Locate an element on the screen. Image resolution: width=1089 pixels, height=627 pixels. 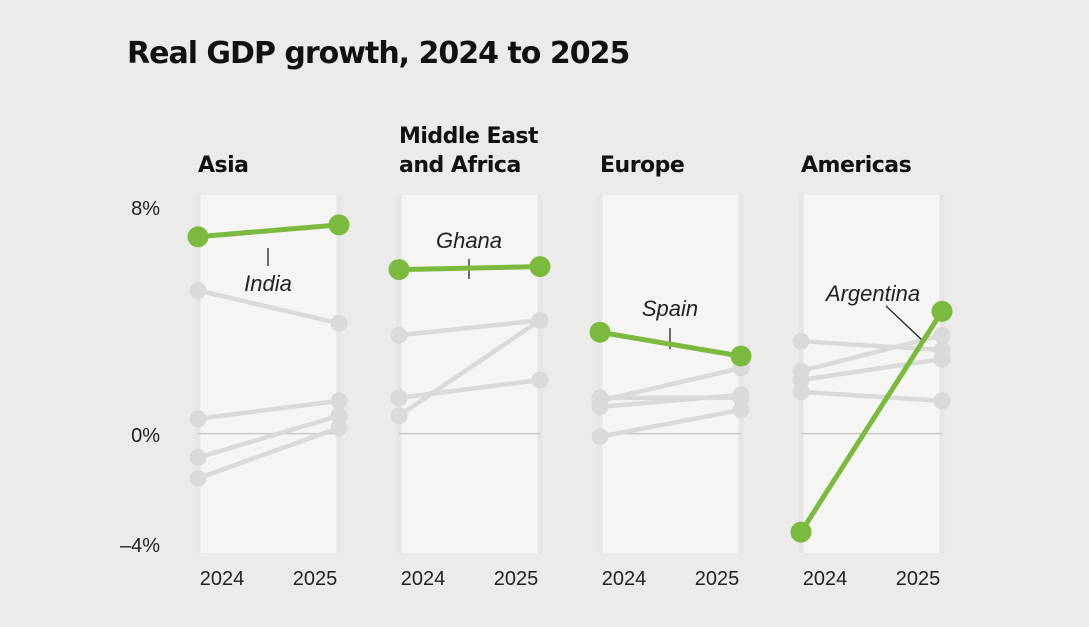
panel-2: Europe Spain 2024 2025 is located at coordinates (670, 371).